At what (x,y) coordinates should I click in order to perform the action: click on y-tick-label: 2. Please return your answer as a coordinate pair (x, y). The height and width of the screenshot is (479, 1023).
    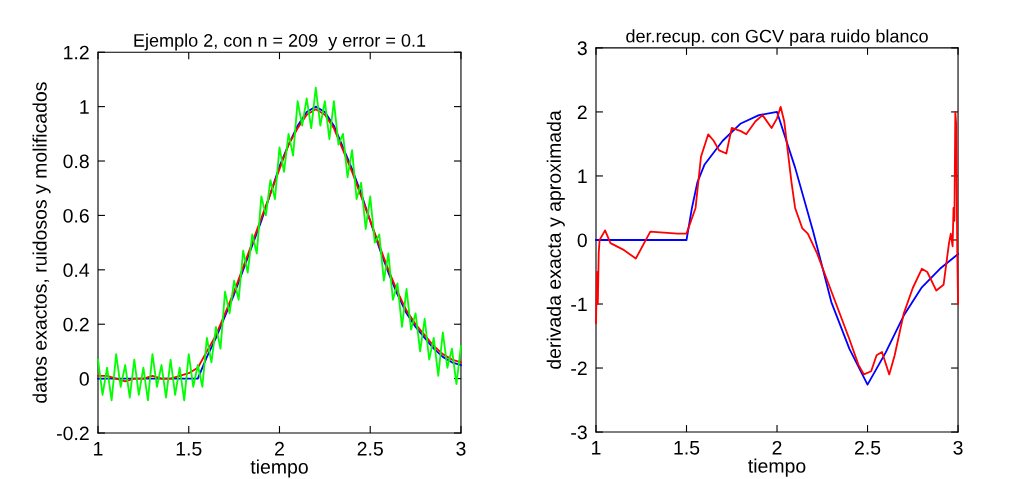
    Looking at the image, I should click on (582, 112).